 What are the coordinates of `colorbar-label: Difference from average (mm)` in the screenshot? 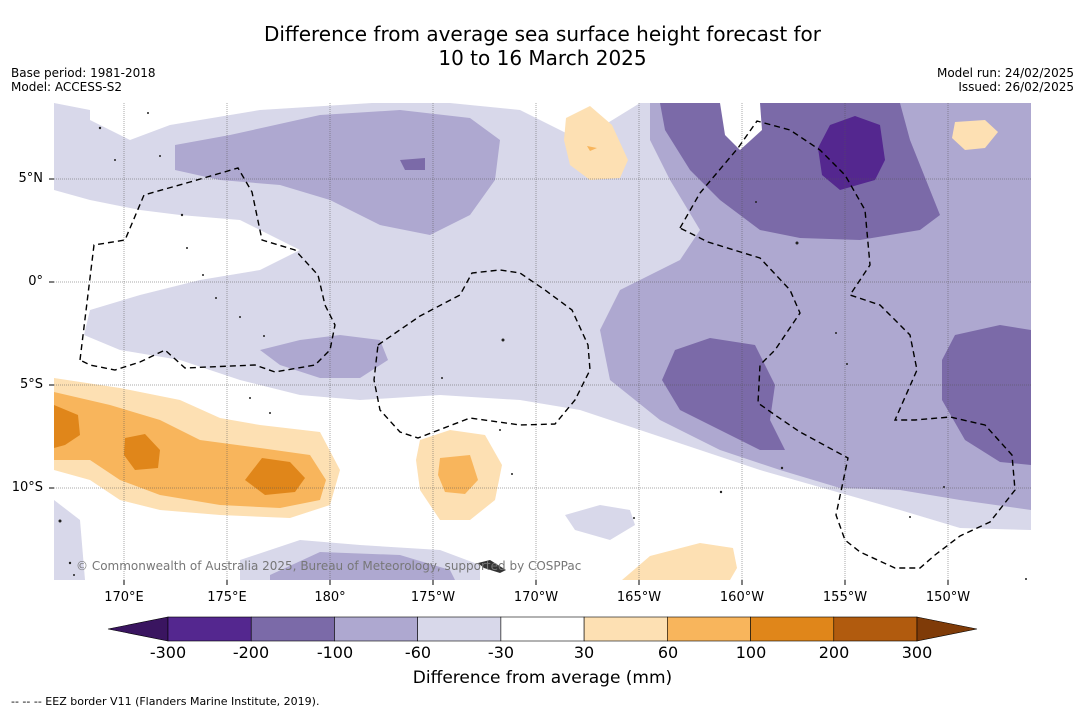 It's located at (542, 678).